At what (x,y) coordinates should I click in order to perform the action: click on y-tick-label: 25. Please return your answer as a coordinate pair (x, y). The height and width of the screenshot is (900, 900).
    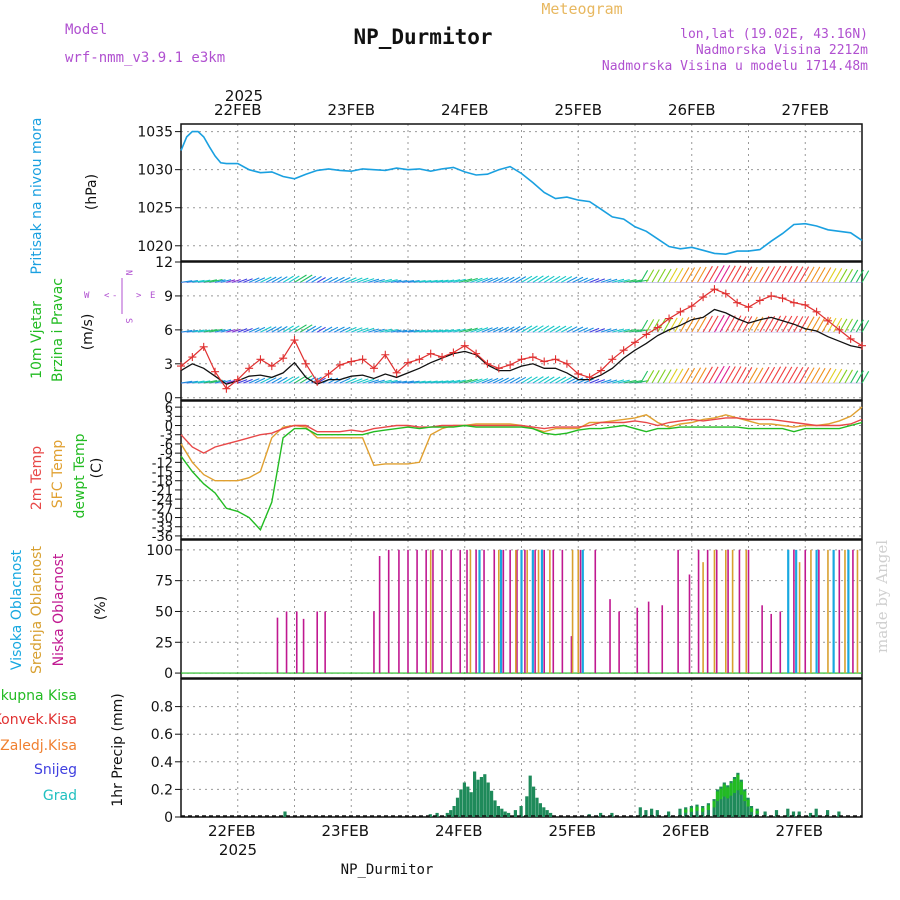
    Looking at the image, I should click on (164, 643).